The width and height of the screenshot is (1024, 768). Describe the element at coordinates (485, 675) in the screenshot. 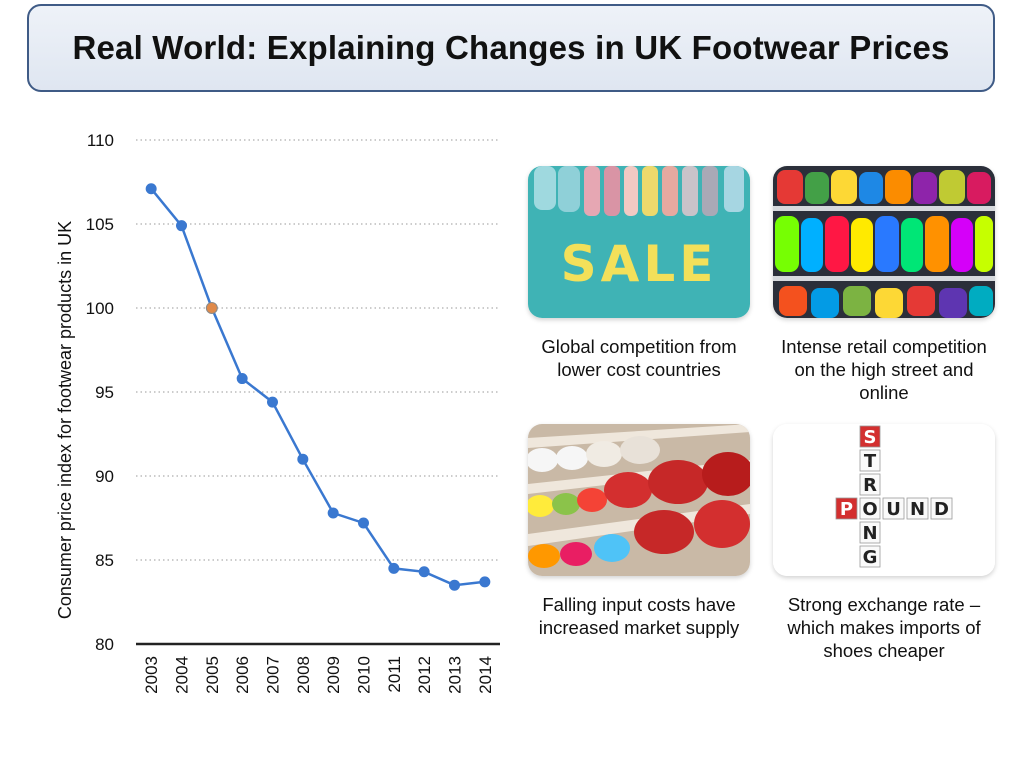

I see `x-tick-label: 2014` at that location.